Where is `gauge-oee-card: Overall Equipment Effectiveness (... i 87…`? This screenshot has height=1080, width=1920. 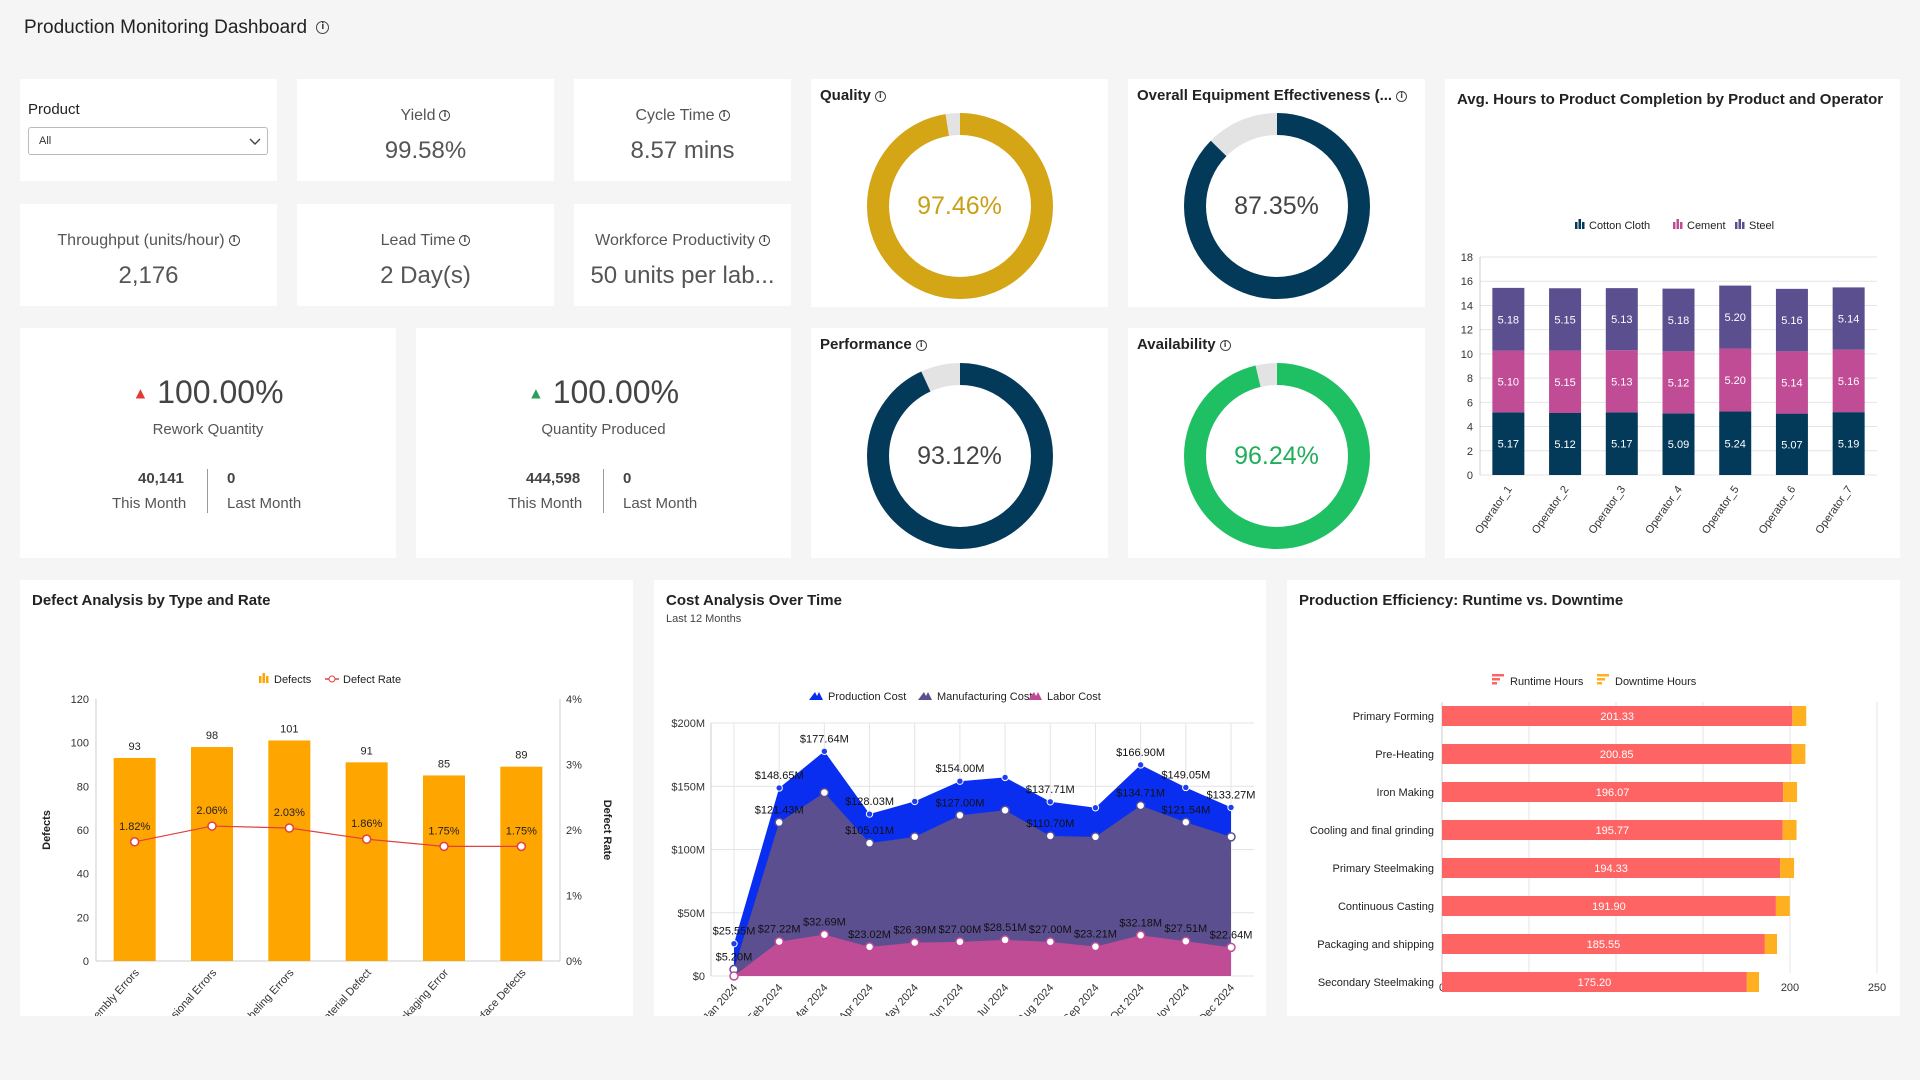 gauge-oee-card: Overall Equipment Effectiveness (... i 87… is located at coordinates (1276, 193).